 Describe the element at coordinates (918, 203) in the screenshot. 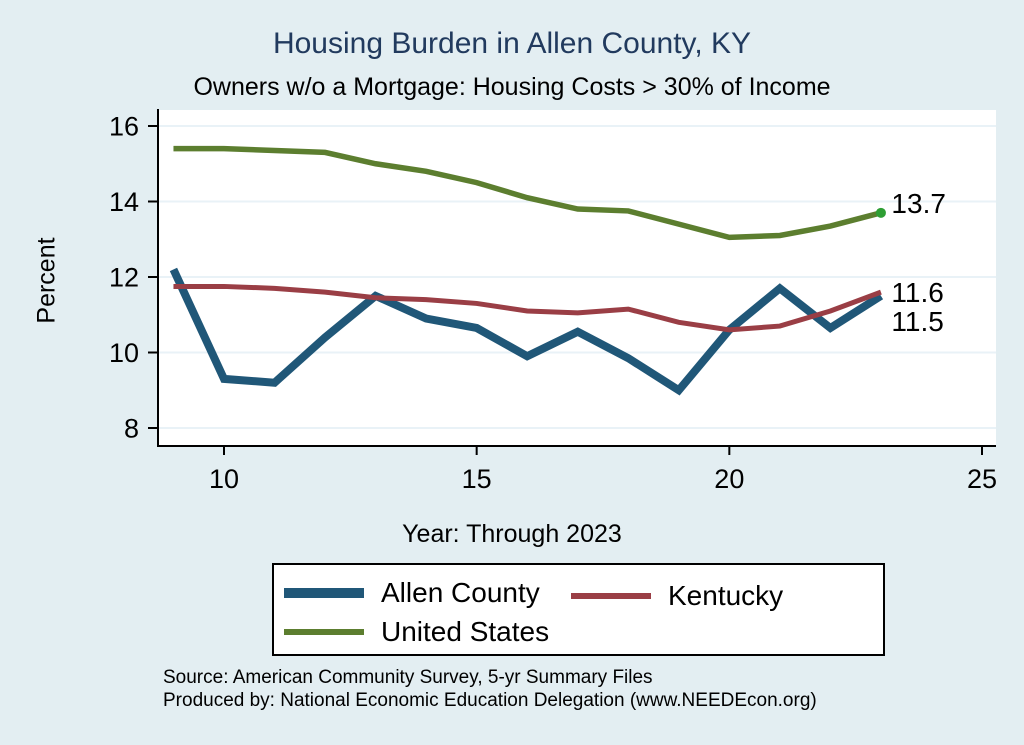

I see `series-end-label-united-states: 13.7` at that location.